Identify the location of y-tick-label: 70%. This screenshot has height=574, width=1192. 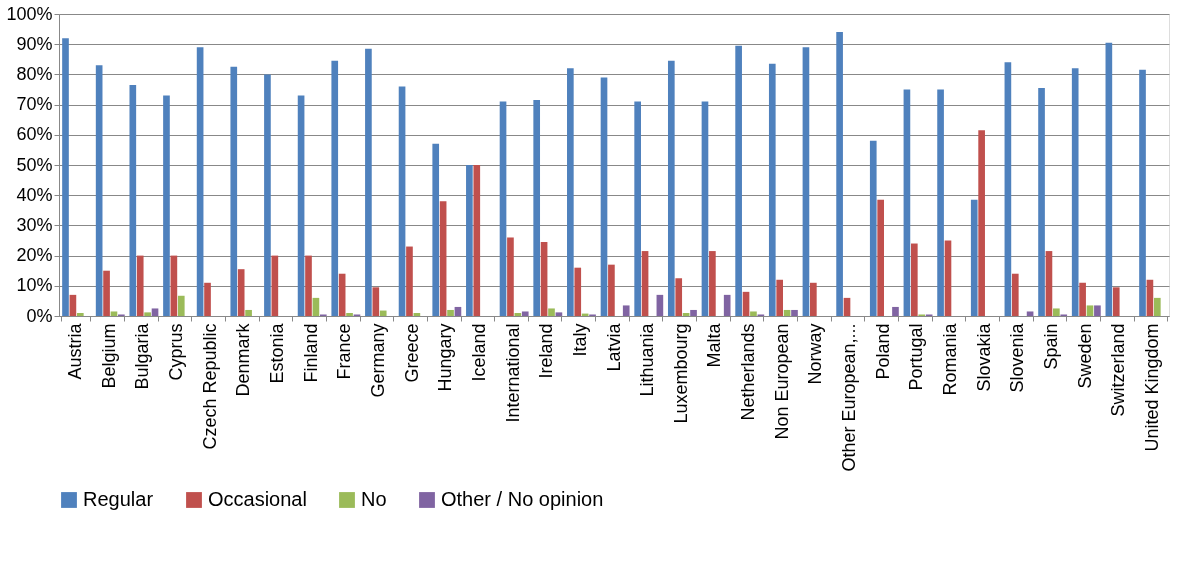
(34, 104).